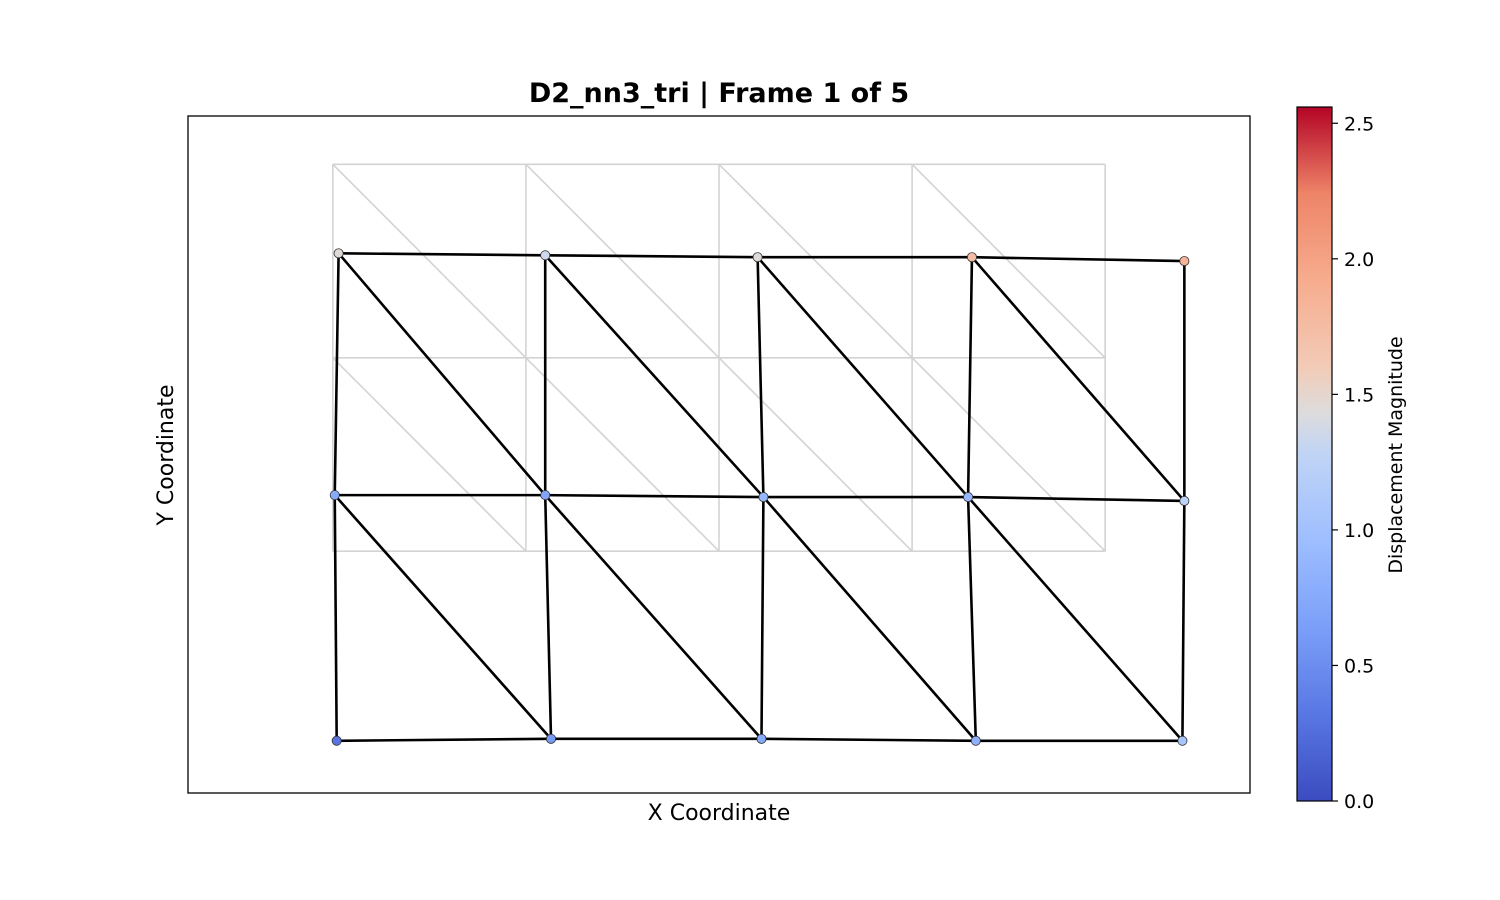 Image resolution: width=1500 pixels, height=900 pixels. Describe the element at coordinates (1359, 802) in the screenshot. I see `colorbar-tick-label: 0.0` at that location.